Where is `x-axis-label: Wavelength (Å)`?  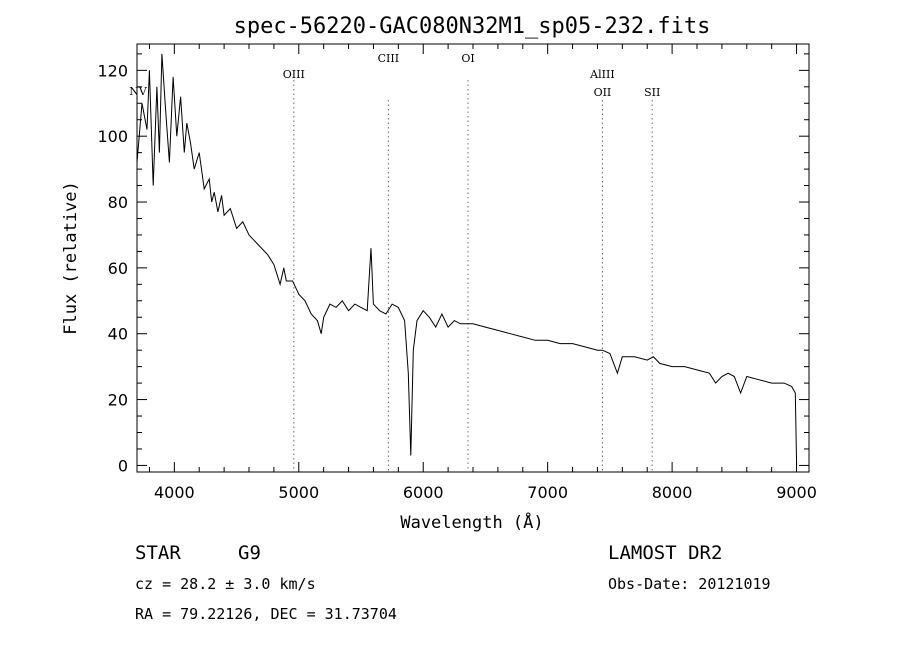 x-axis-label: Wavelength (Å) is located at coordinates (471, 522).